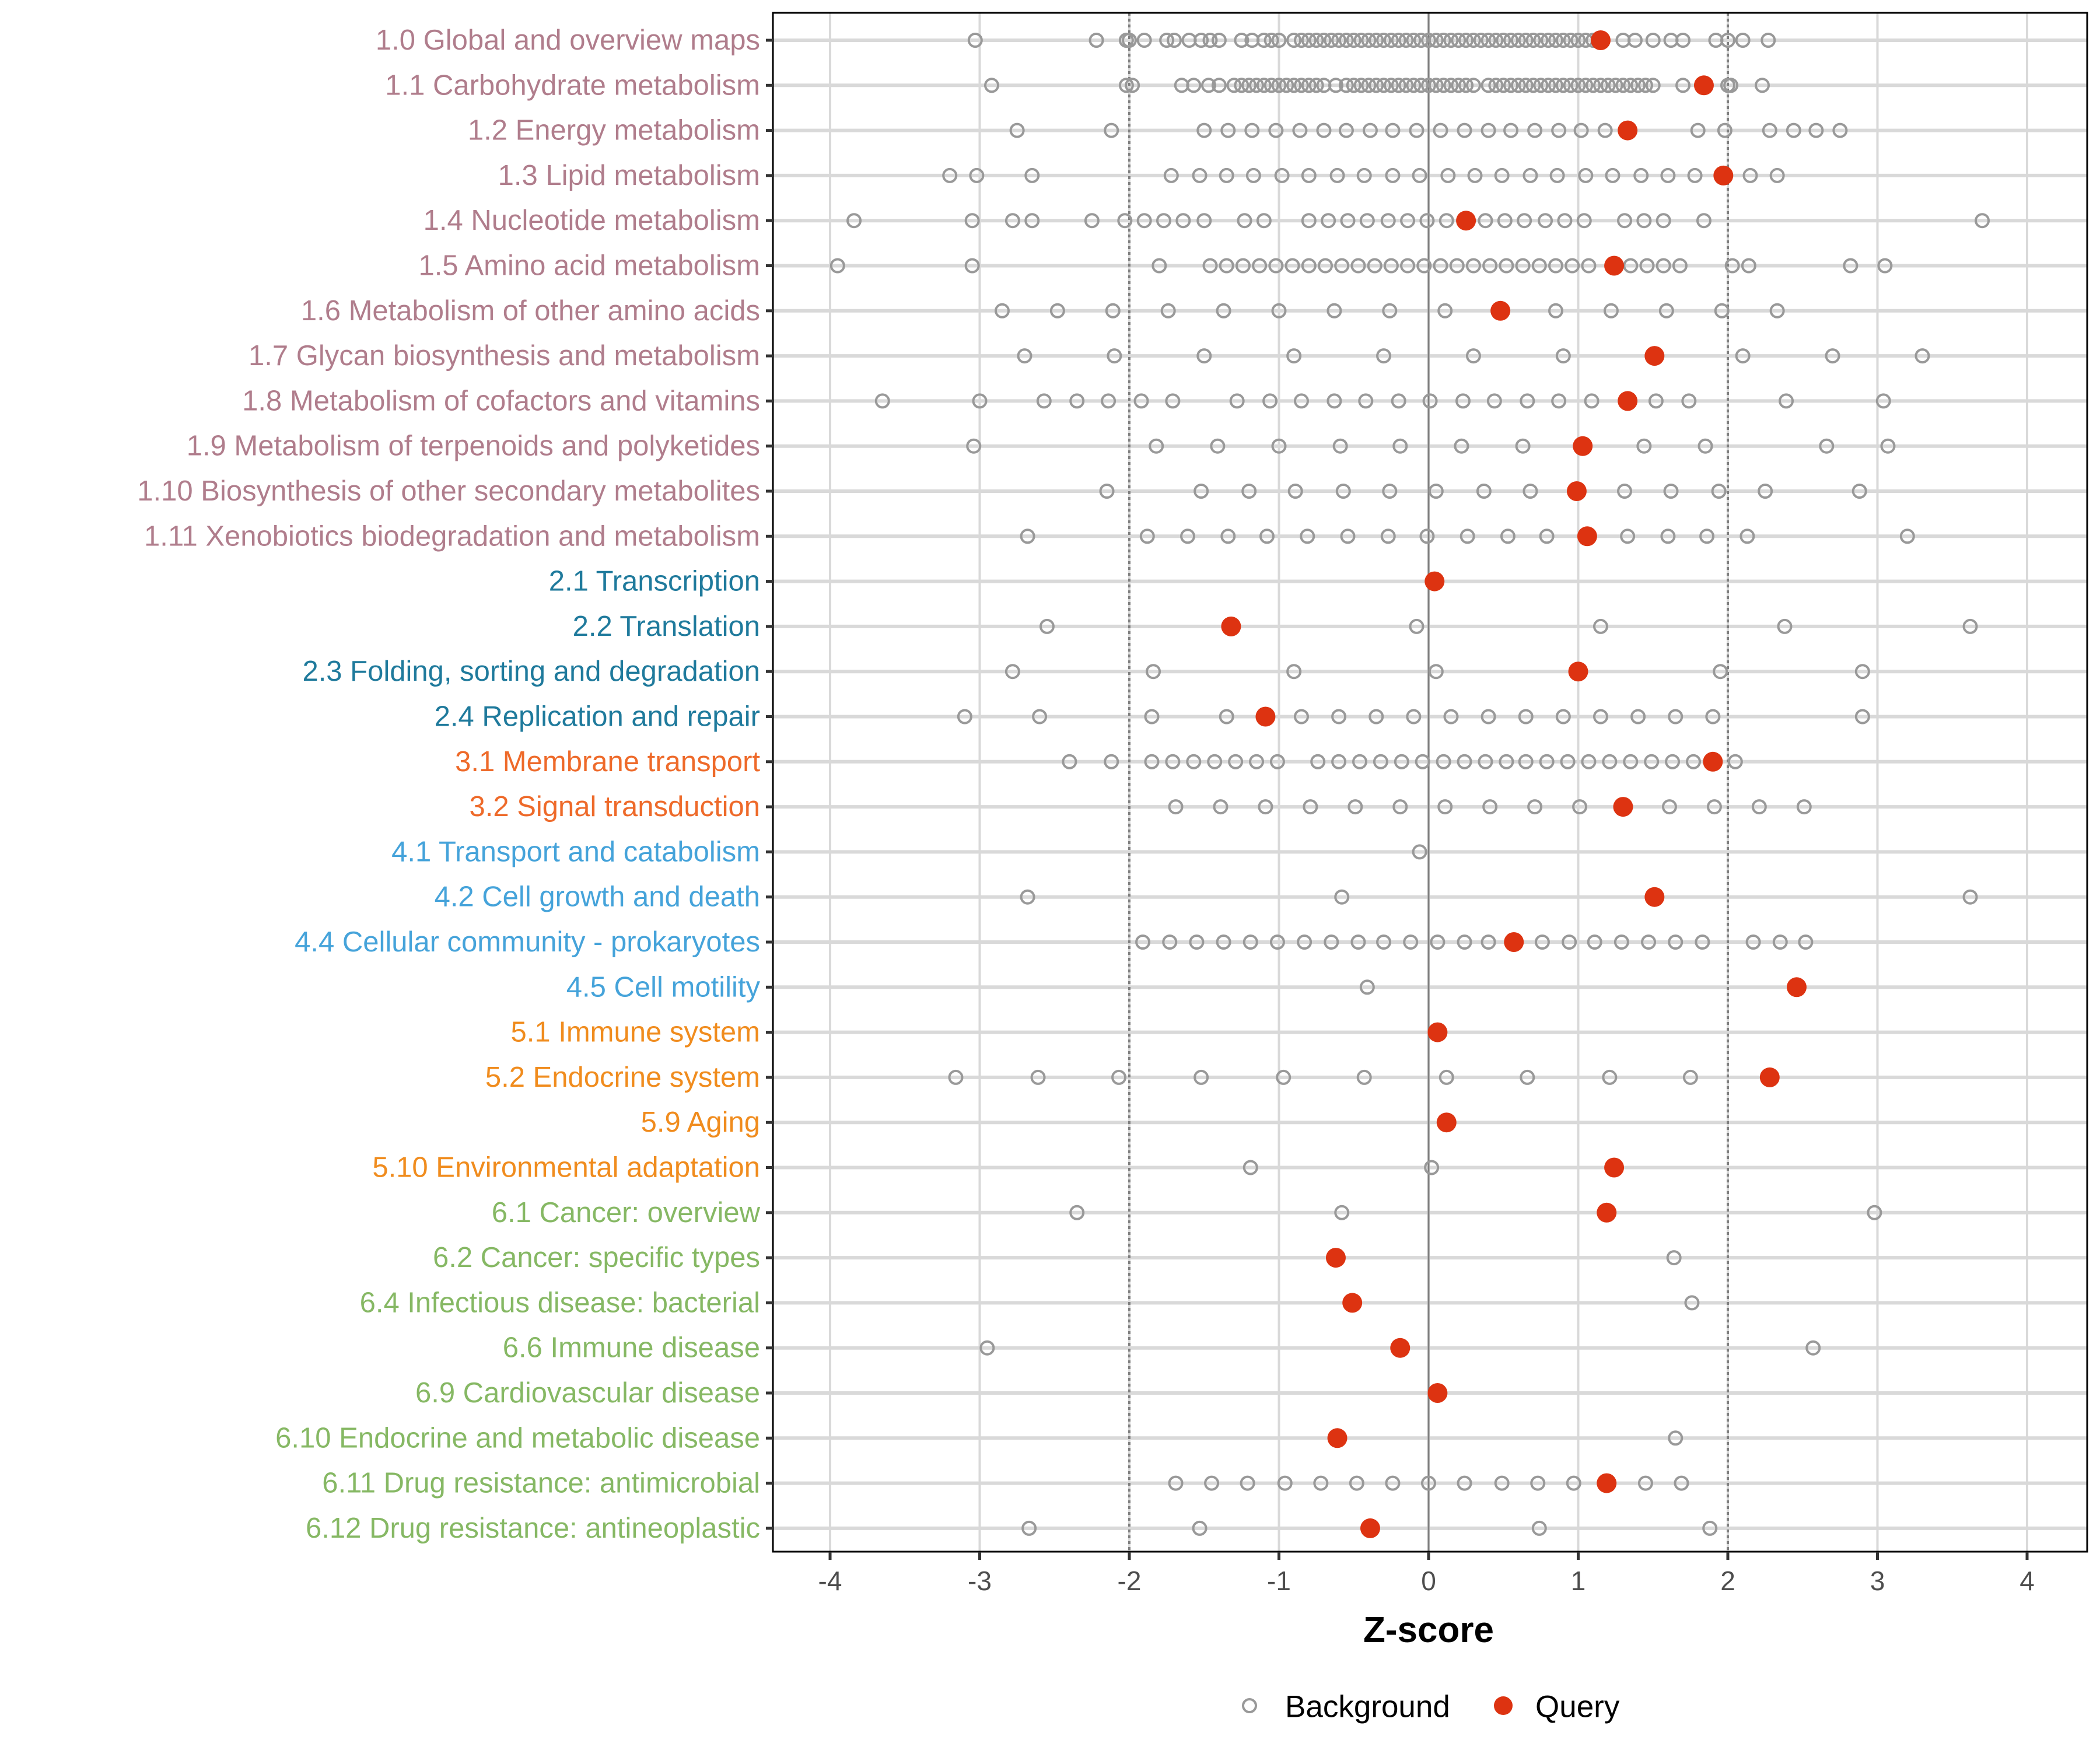  What do you see at coordinates (587, 1393) in the screenshot?
I see `y-tick-label: 6.9 Cardiovascular disease` at bounding box center [587, 1393].